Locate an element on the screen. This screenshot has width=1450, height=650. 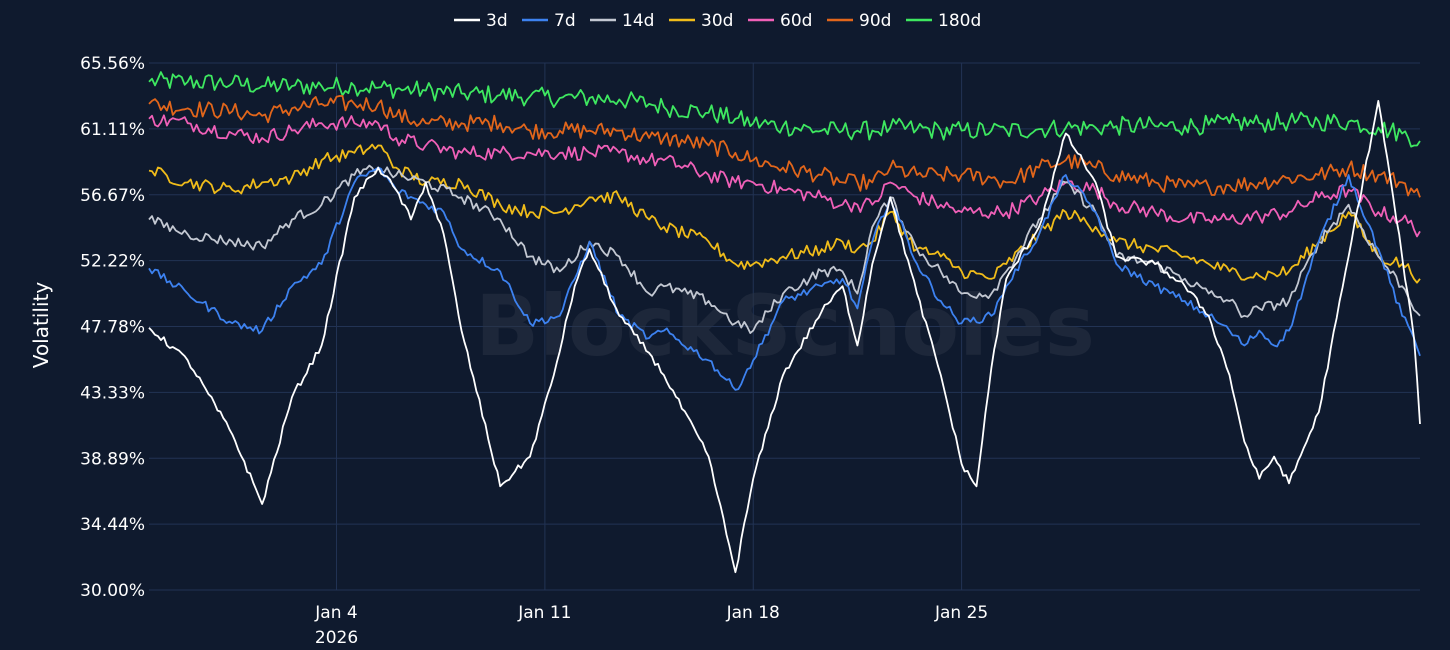
y-tick-label: 43.33% is located at coordinates (112, 393).